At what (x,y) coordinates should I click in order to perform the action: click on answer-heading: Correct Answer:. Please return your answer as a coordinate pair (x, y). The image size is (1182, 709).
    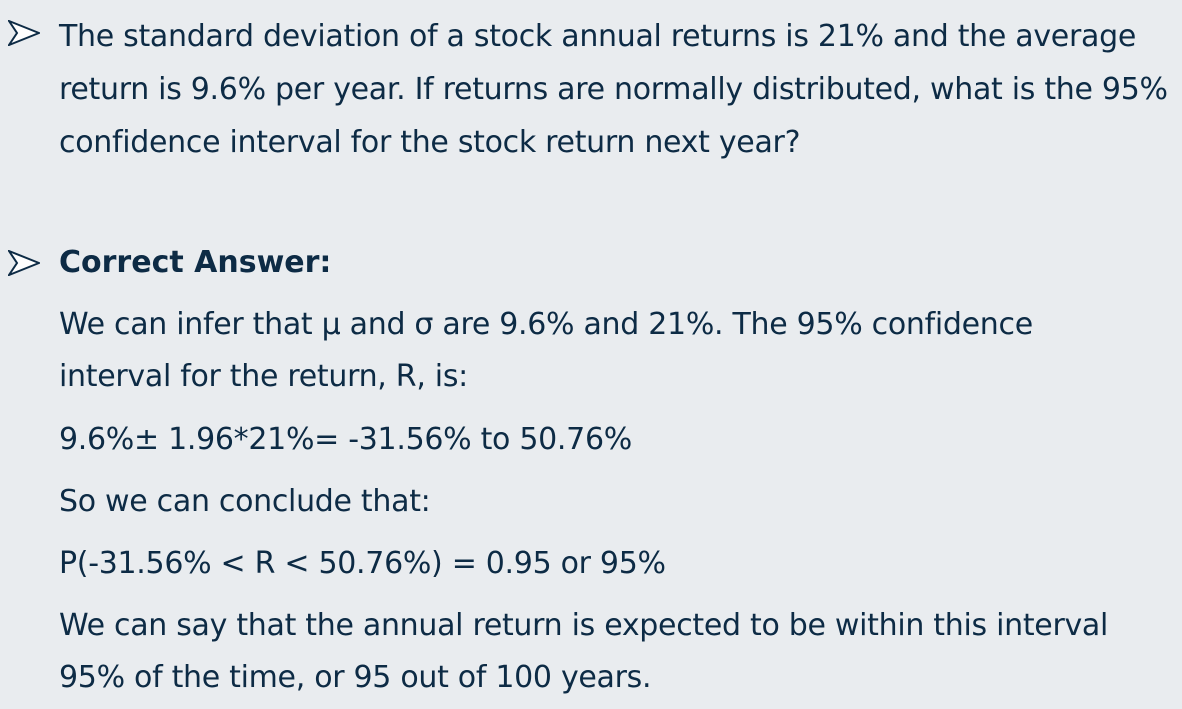
    Looking at the image, I should click on (195, 262).